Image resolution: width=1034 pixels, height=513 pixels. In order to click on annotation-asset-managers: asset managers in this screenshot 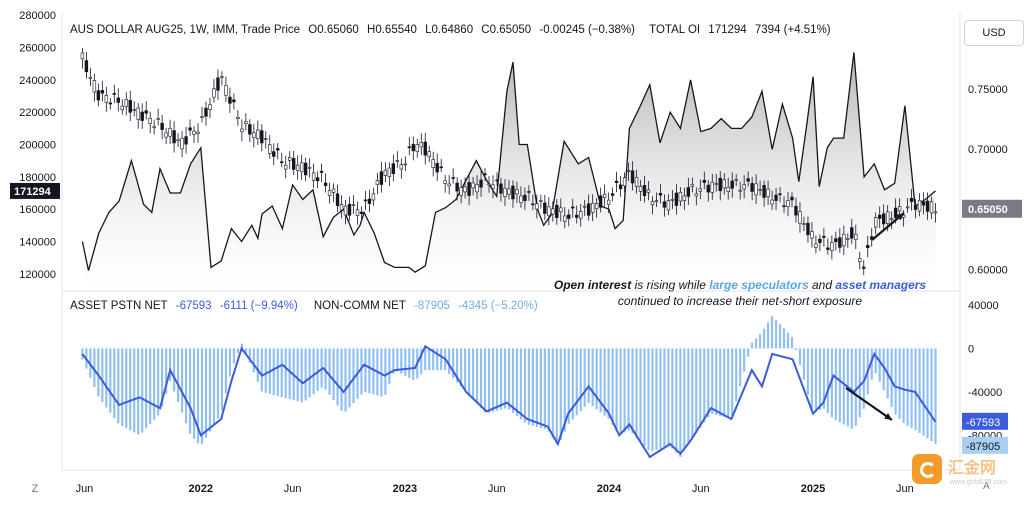, I will do `click(881, 285)`.